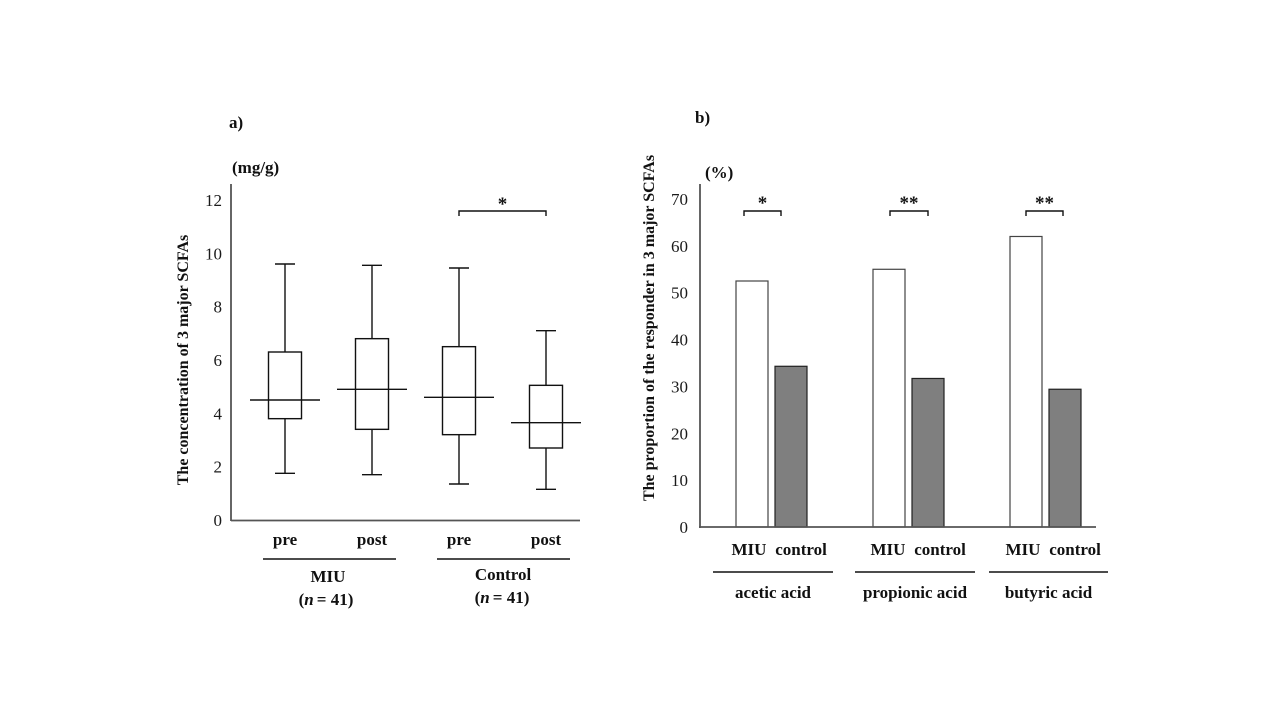 The image size is (1280, 720). Describe the element at coordinates (928, 452) in the screenshot. I see `bar-control-propionic` at that location.